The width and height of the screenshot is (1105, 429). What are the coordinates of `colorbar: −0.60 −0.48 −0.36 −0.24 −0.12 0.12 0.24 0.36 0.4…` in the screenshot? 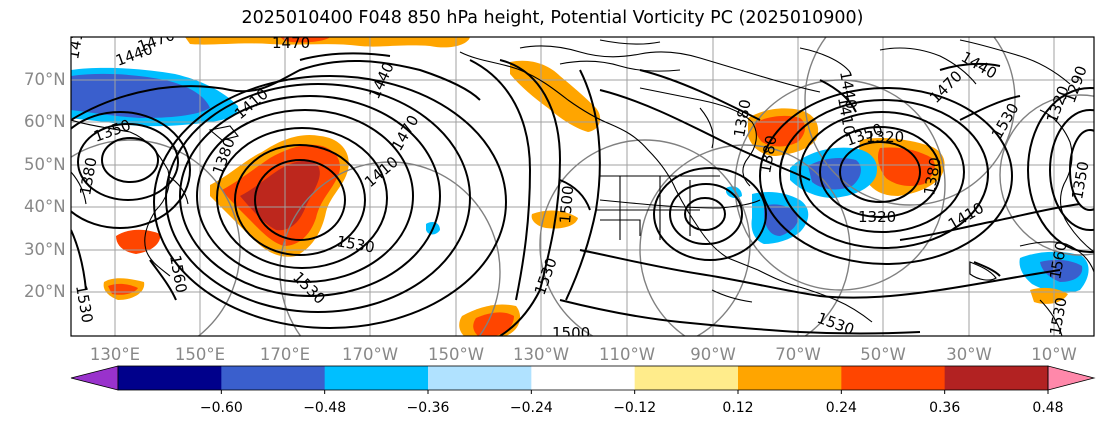 It's located at (583, 390).